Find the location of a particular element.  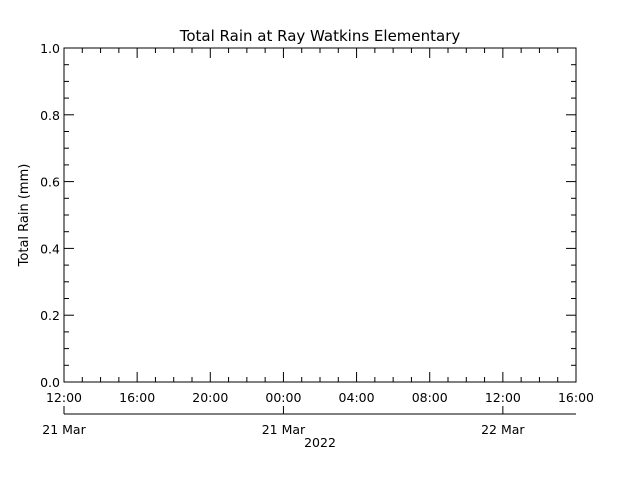

y-tick-label: 0.6 is located at coordinates (50, 182).